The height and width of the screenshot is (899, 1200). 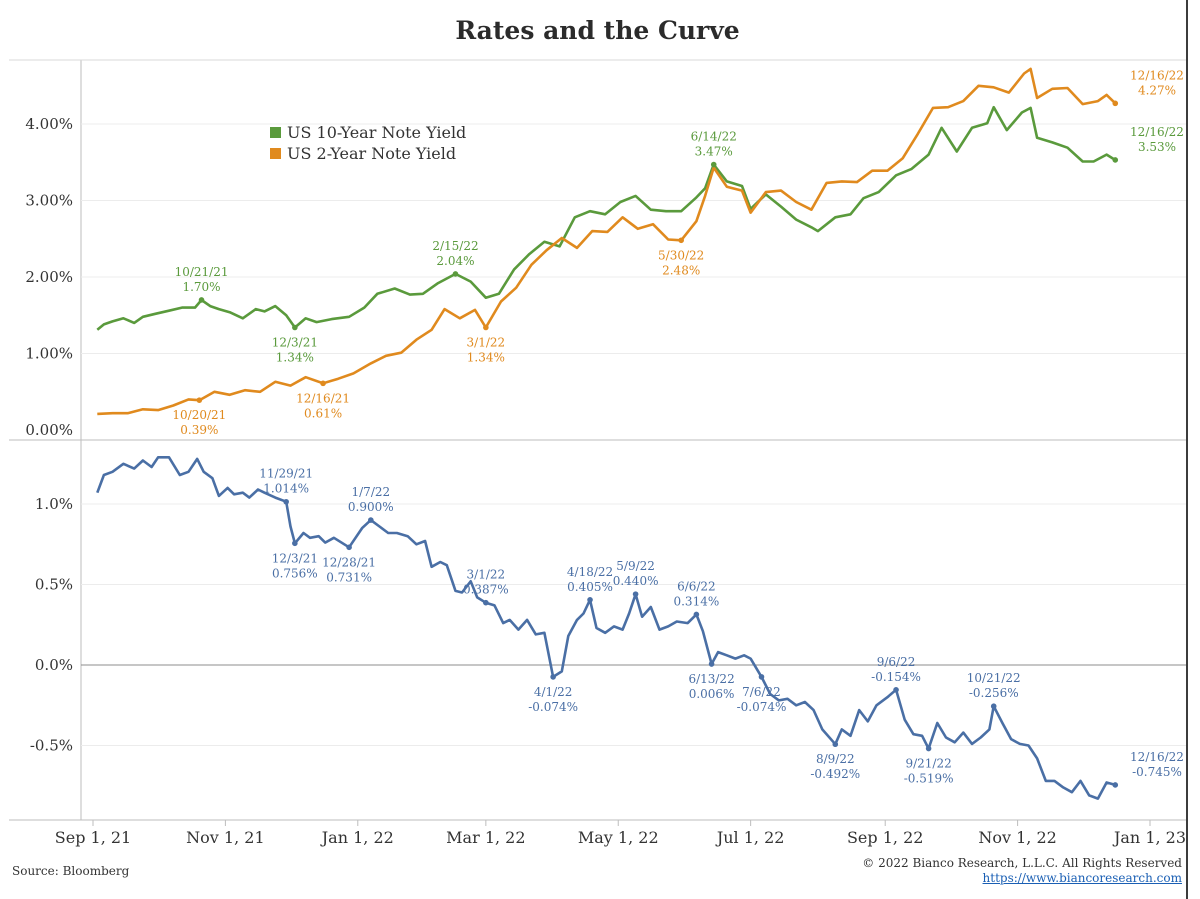 I want to click on legend-item-2y: US 2-Year Note Yield, so click(x=368, y=153).